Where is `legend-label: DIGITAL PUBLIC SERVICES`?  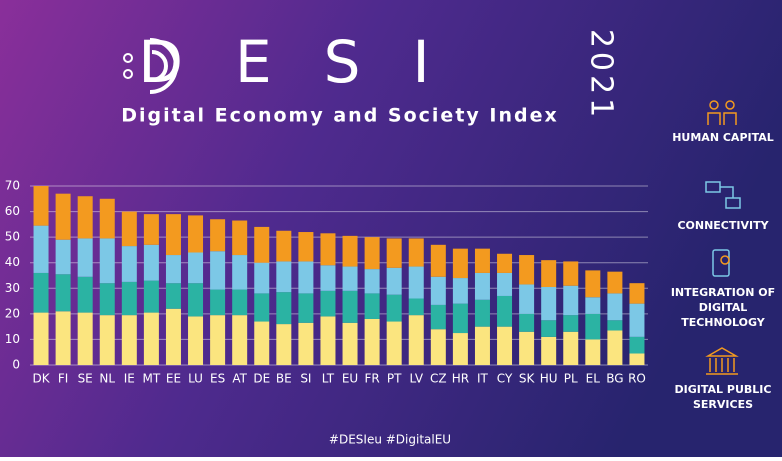 legend-label: DIGITAL PUBLIC SERVICES is located at coordinates (723, 397).